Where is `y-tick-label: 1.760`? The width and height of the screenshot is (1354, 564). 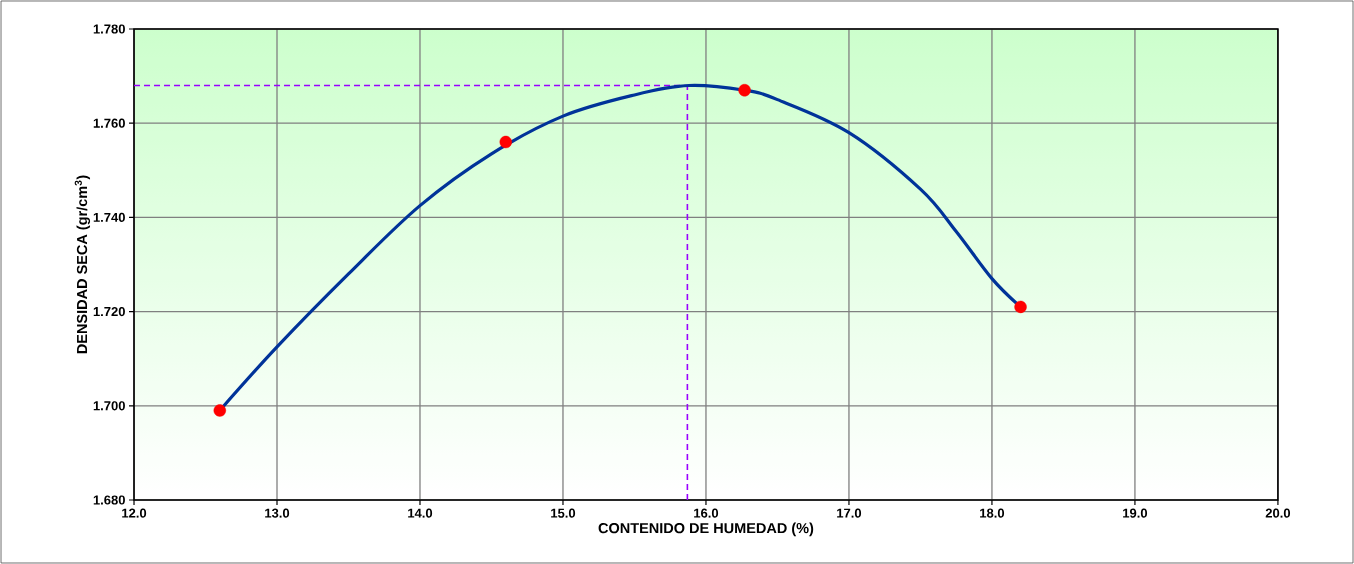 y-tick-label: 1.760 is located at coordinates (109, 123).